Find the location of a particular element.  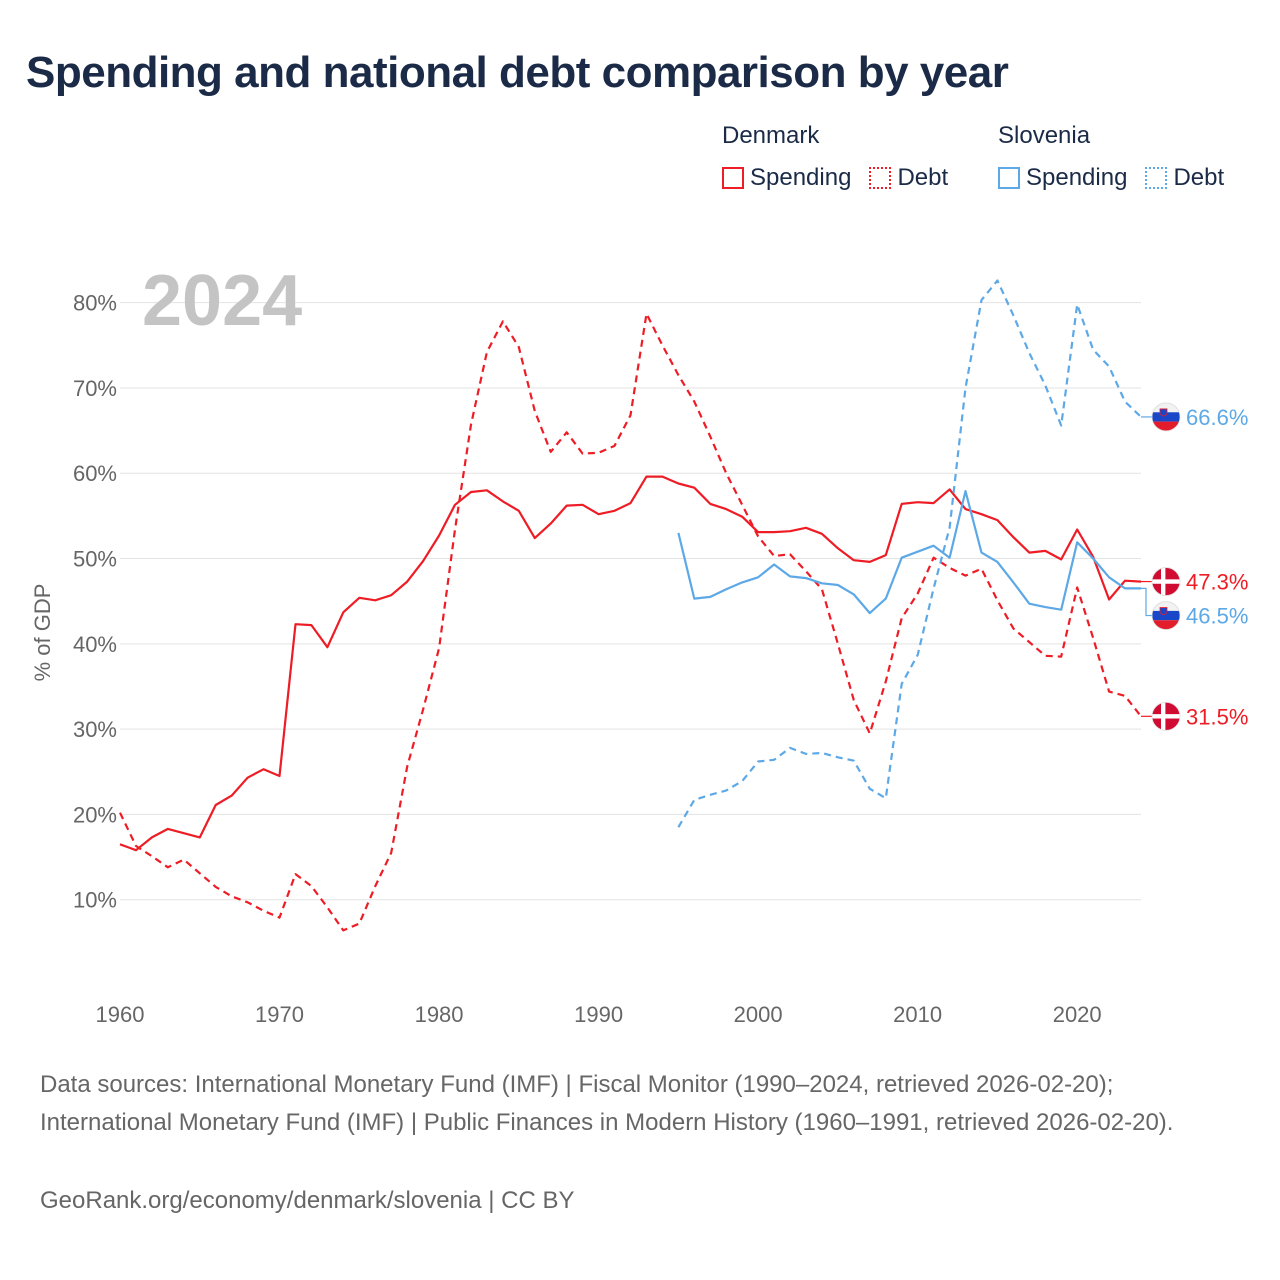

legend-slovenia-spending: Spending is located at coordinates (1062, 178).